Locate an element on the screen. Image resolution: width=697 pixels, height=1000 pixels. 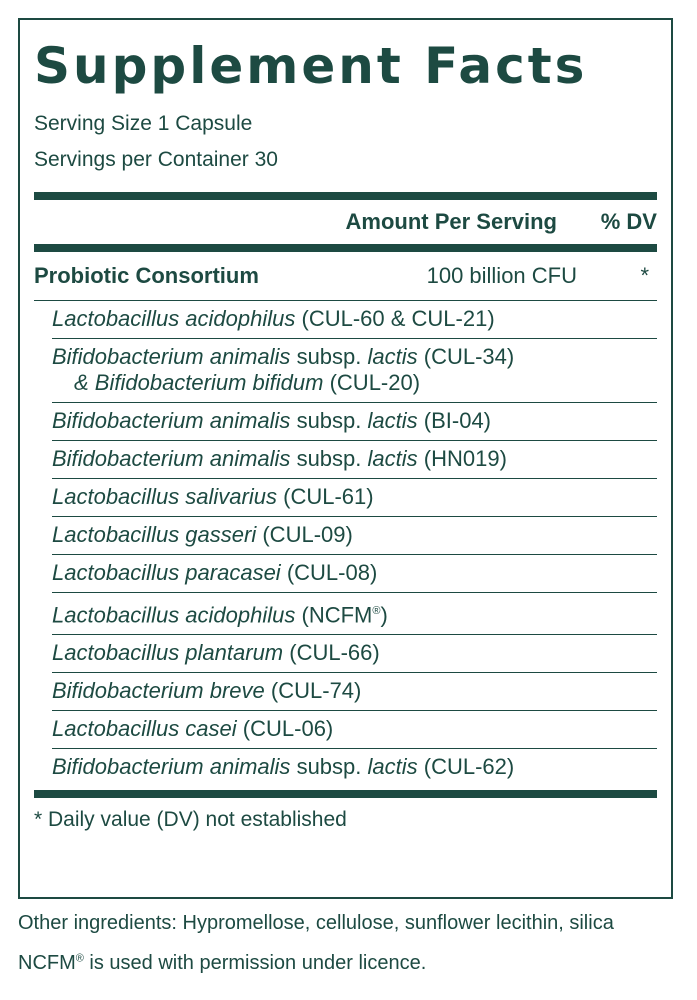
strain-species: Bifidobacterium breve is located at coordinates (158, 691).